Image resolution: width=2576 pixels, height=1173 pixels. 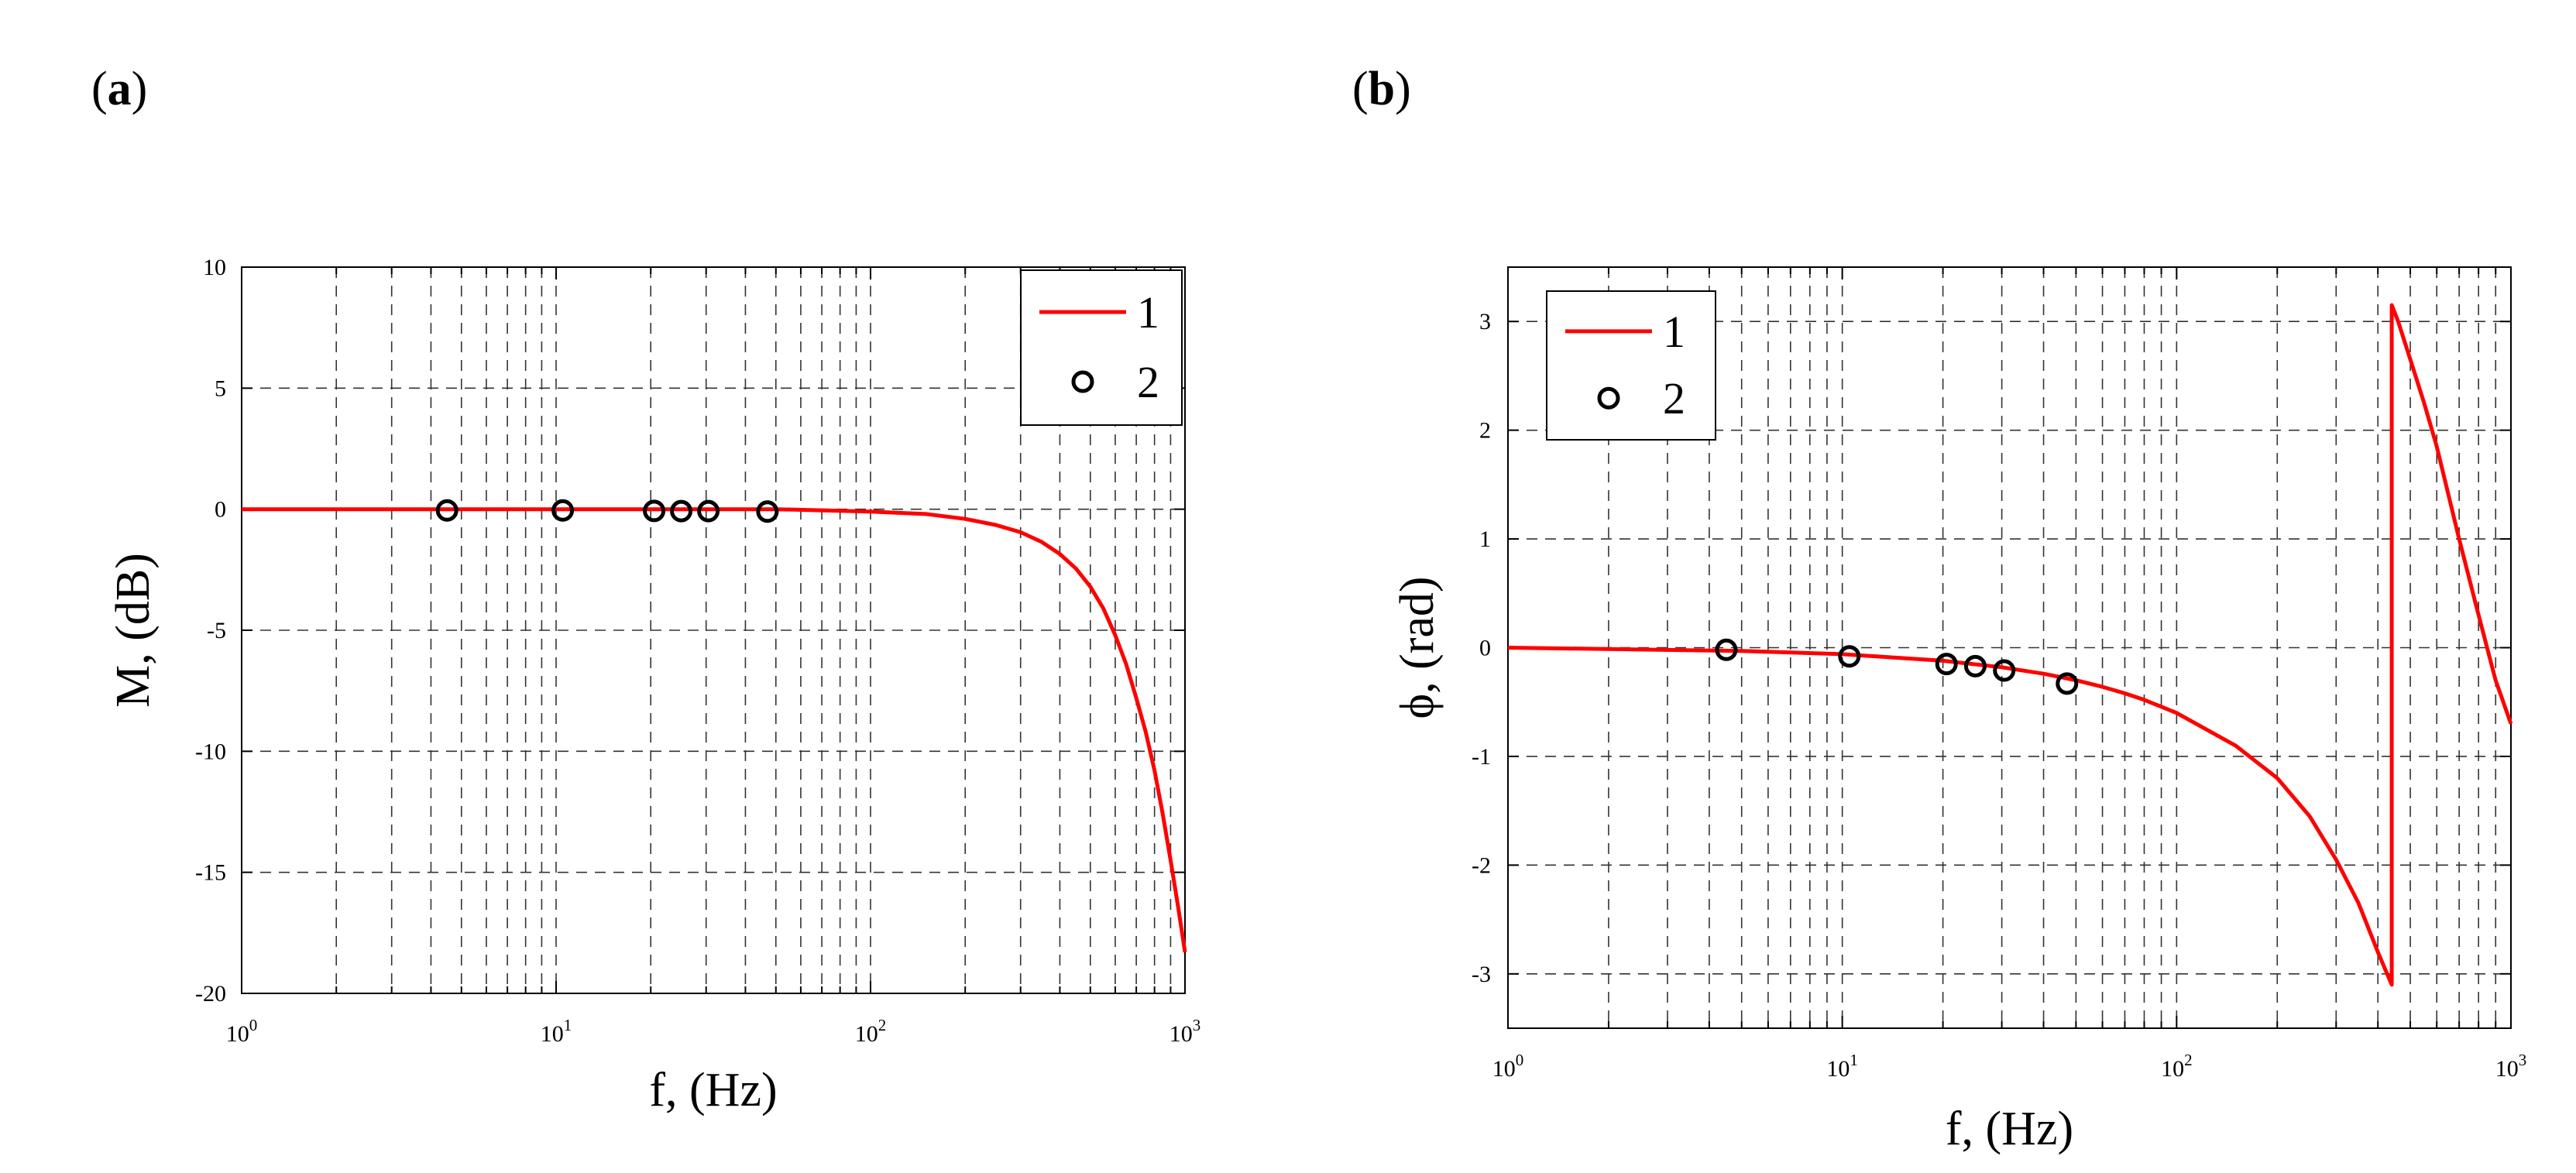 I want to click on chart-b-legend-entry-2: 2, so click(x=1674, y=398).